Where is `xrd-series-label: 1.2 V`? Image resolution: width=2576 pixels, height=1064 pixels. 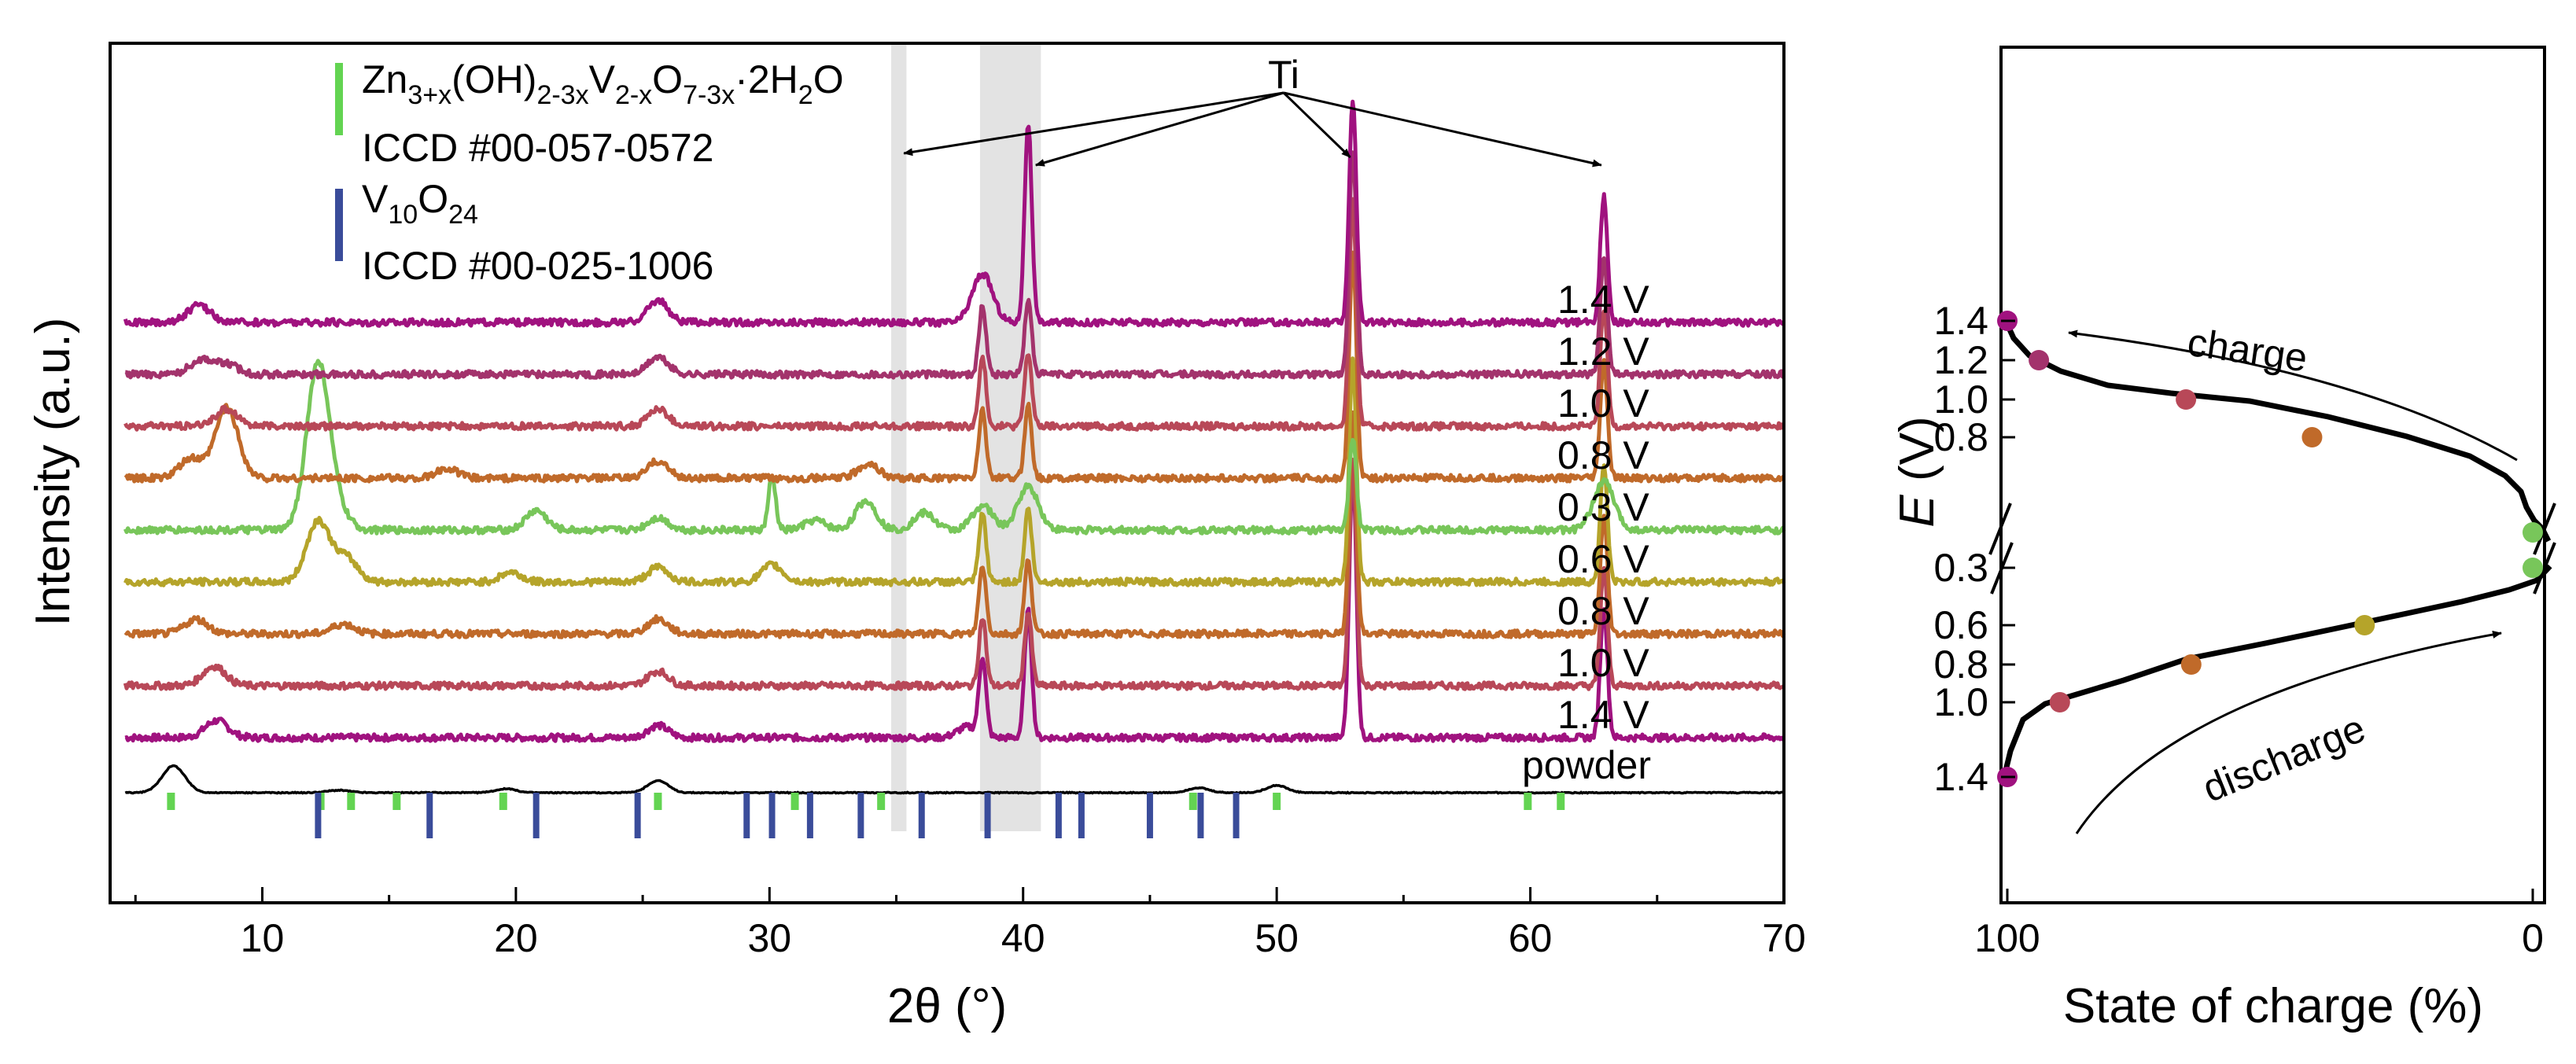 xrd-series-label: 1.2 V is located at coordinates (1603, 352).